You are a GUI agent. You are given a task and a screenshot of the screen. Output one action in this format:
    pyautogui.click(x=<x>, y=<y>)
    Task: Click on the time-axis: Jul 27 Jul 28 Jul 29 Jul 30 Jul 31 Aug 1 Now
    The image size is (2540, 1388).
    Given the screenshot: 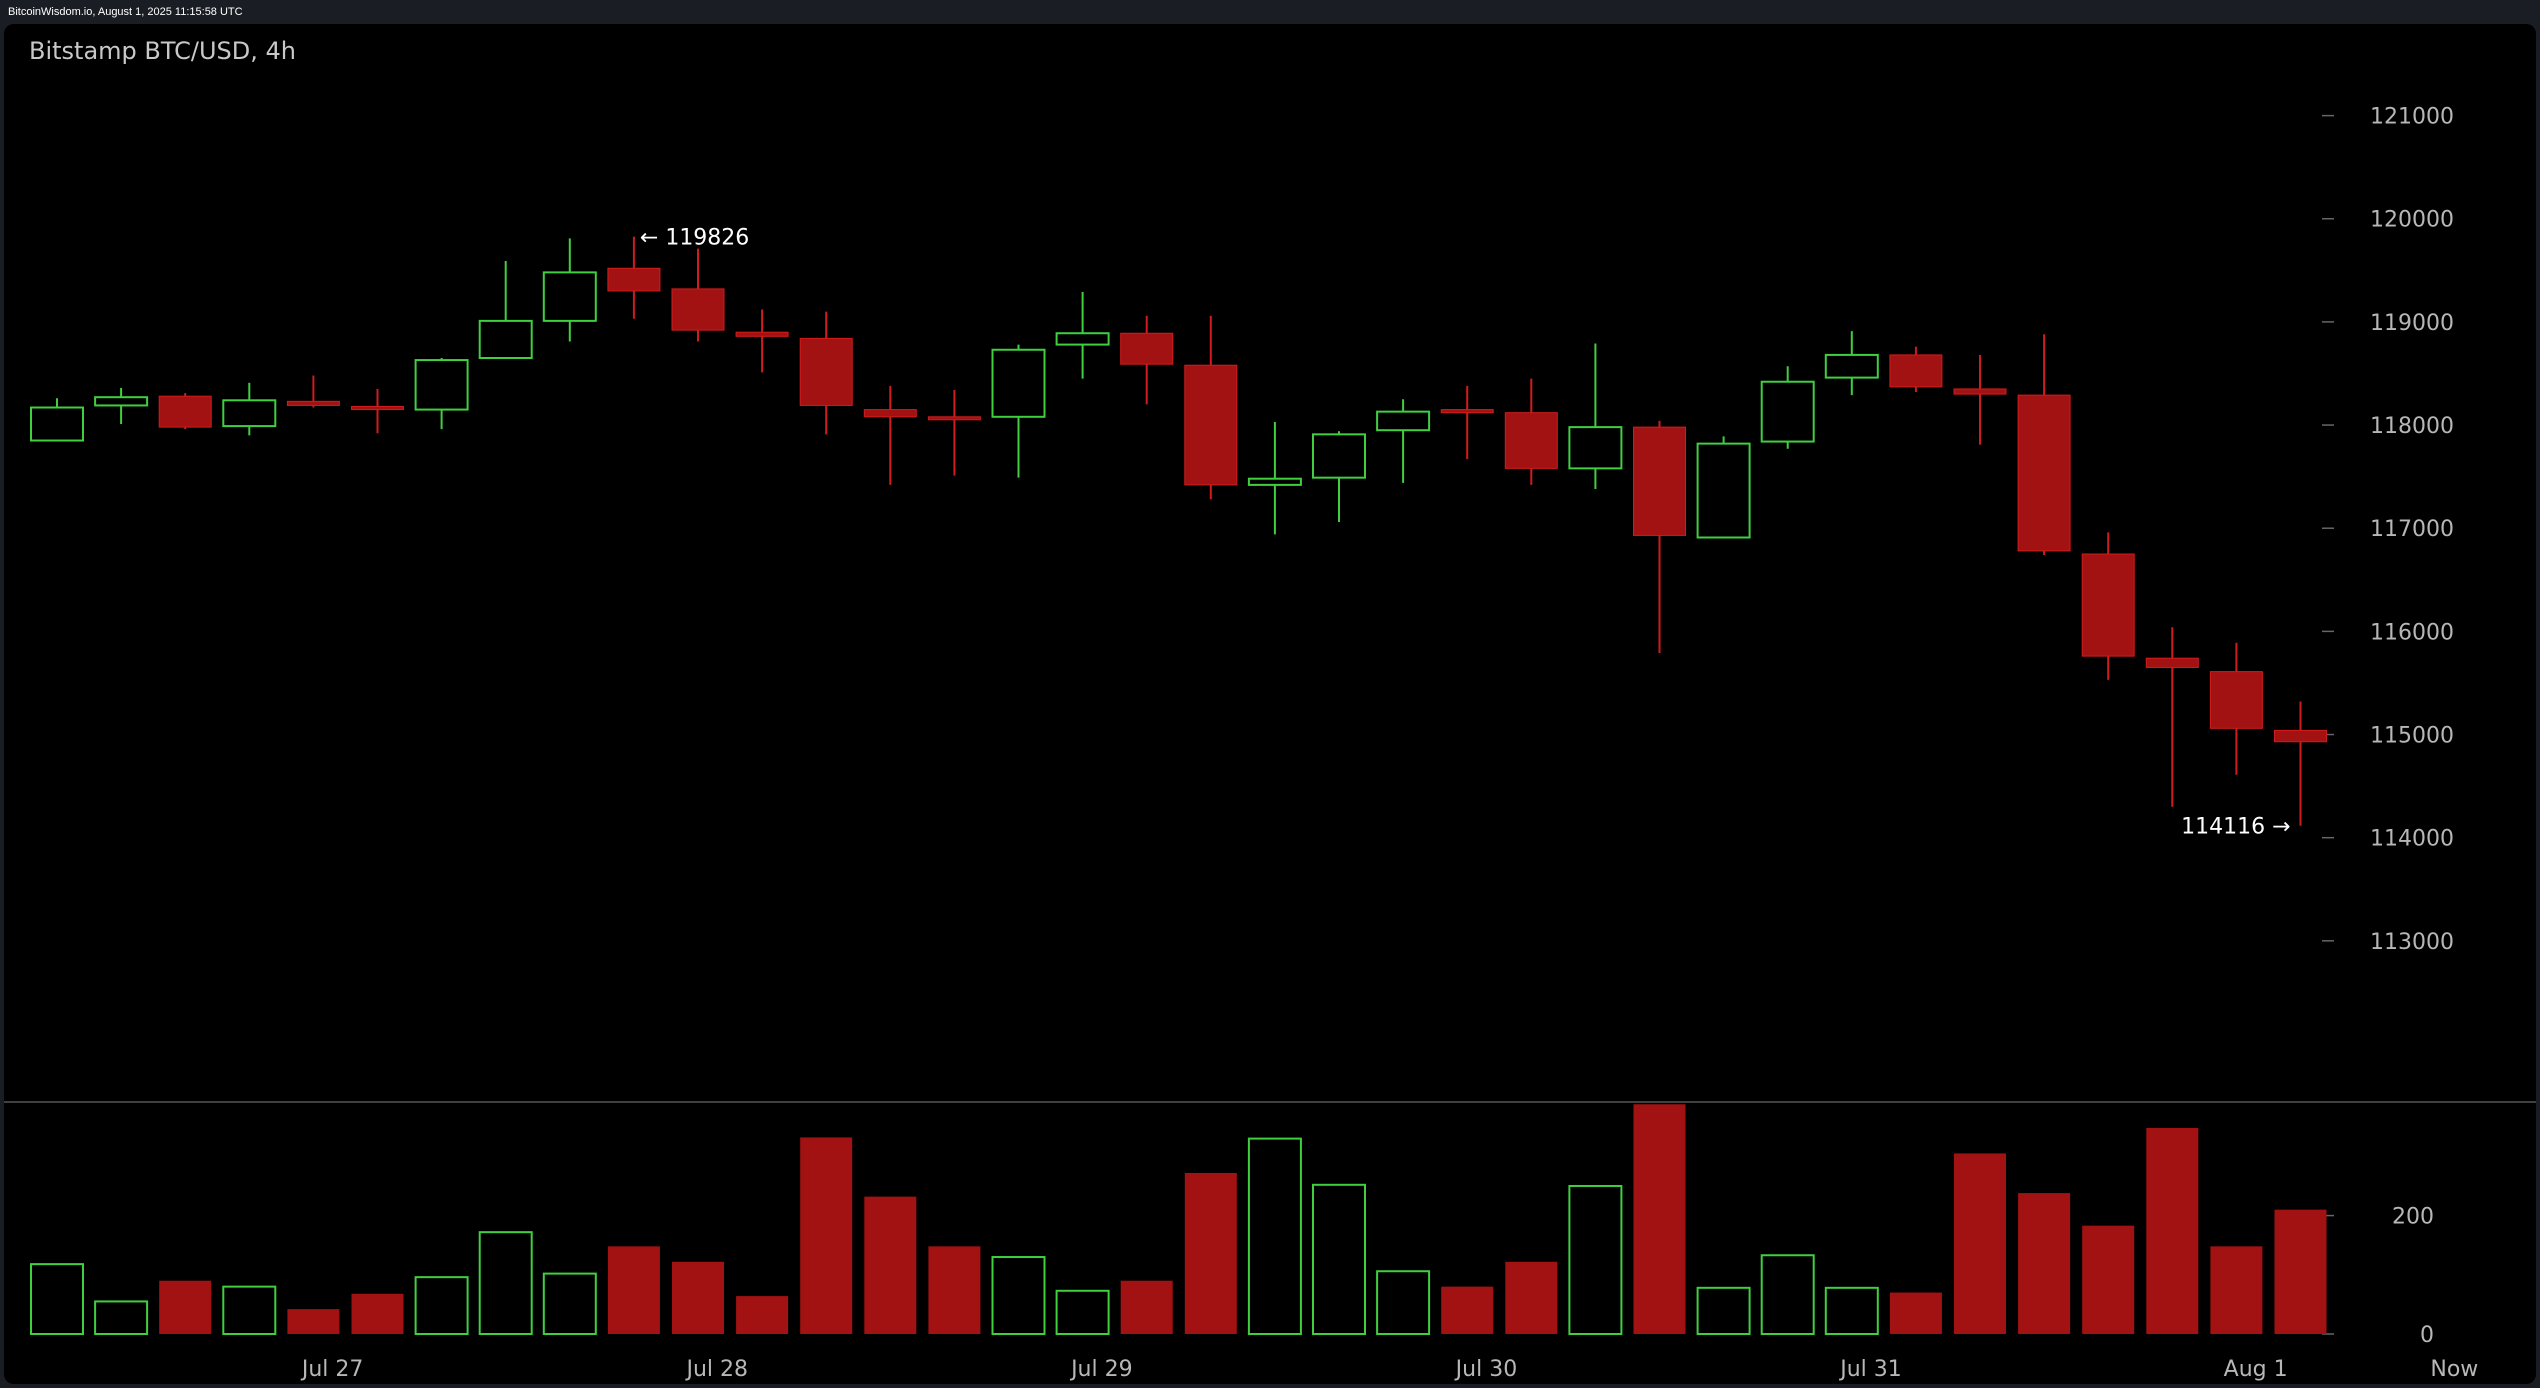 What is the action you would take?
    pyautogui.click(x=1389, y=1369)
    